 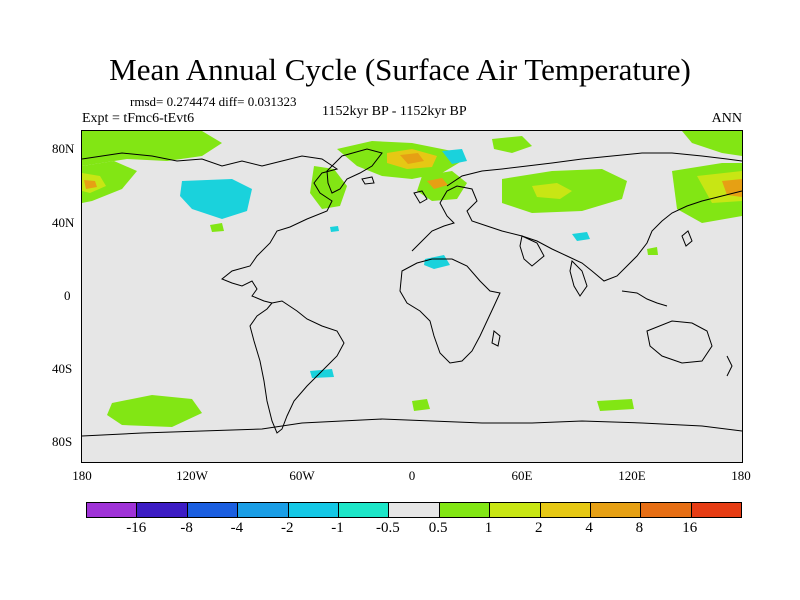 I want to click on colorbar-label: 0.5, so click(x=438, y=528).